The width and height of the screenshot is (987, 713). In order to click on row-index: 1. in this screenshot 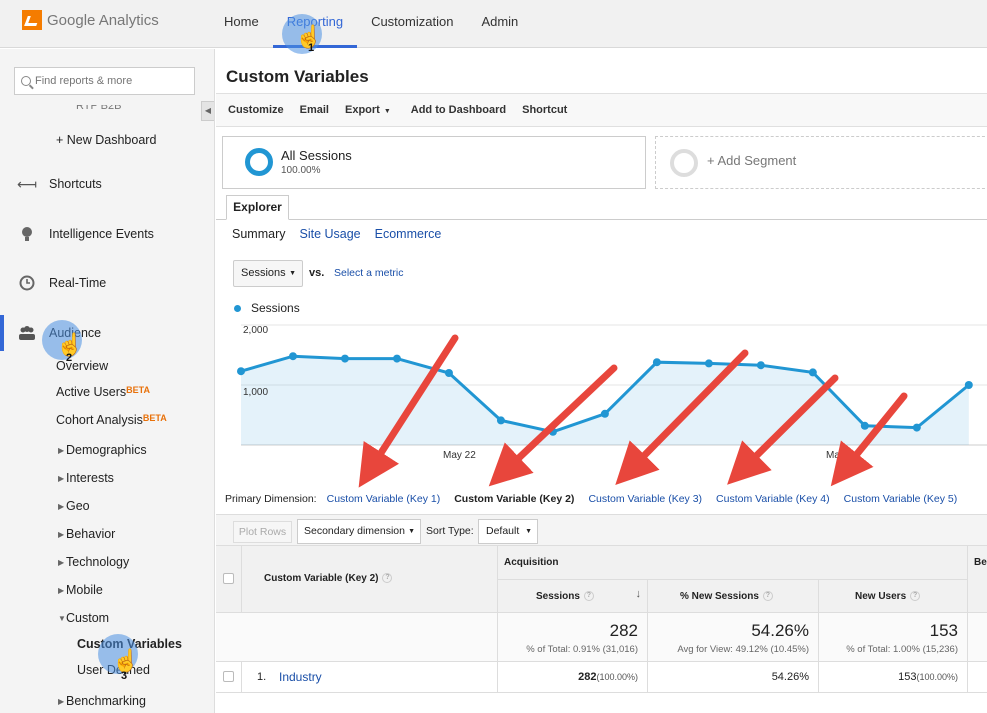, I will do `click(262, 677)`.